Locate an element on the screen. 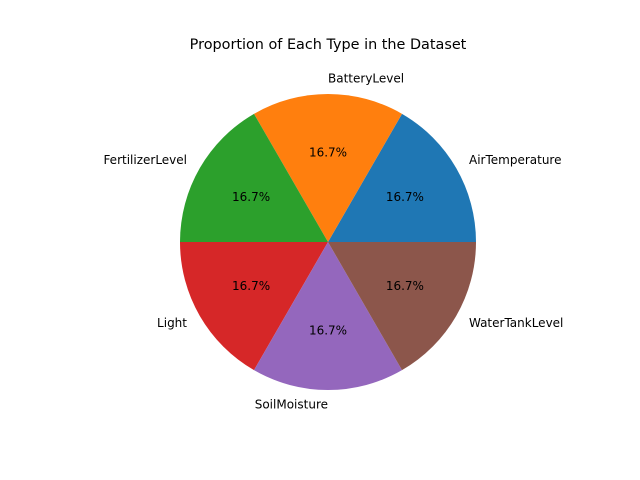 The image size is (640, 480). pie-slice-soil-moisture is located at coordinates (328, 316).